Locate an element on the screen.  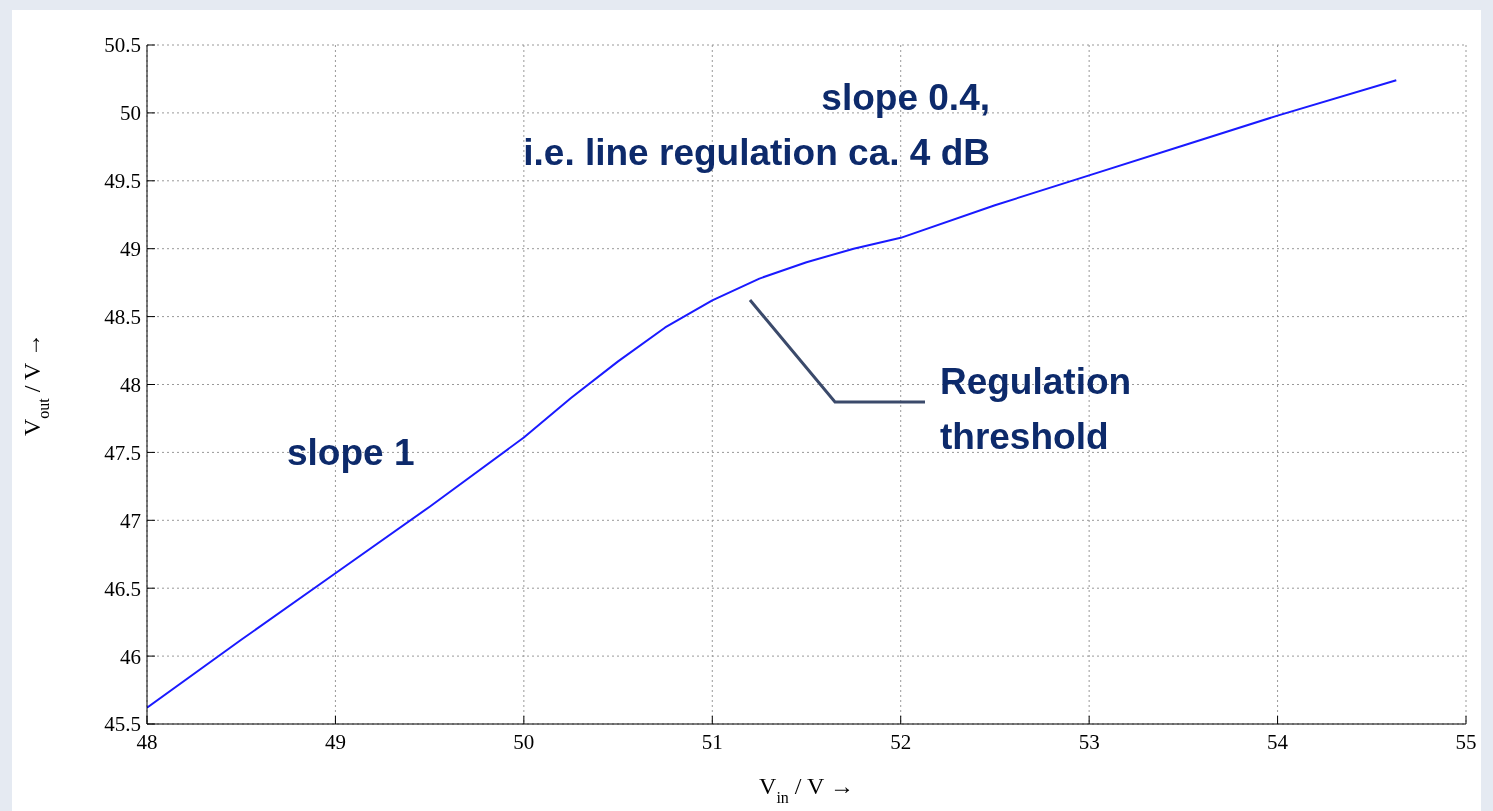
x-tick-label: 55 is located at coordinates (1466, 741).